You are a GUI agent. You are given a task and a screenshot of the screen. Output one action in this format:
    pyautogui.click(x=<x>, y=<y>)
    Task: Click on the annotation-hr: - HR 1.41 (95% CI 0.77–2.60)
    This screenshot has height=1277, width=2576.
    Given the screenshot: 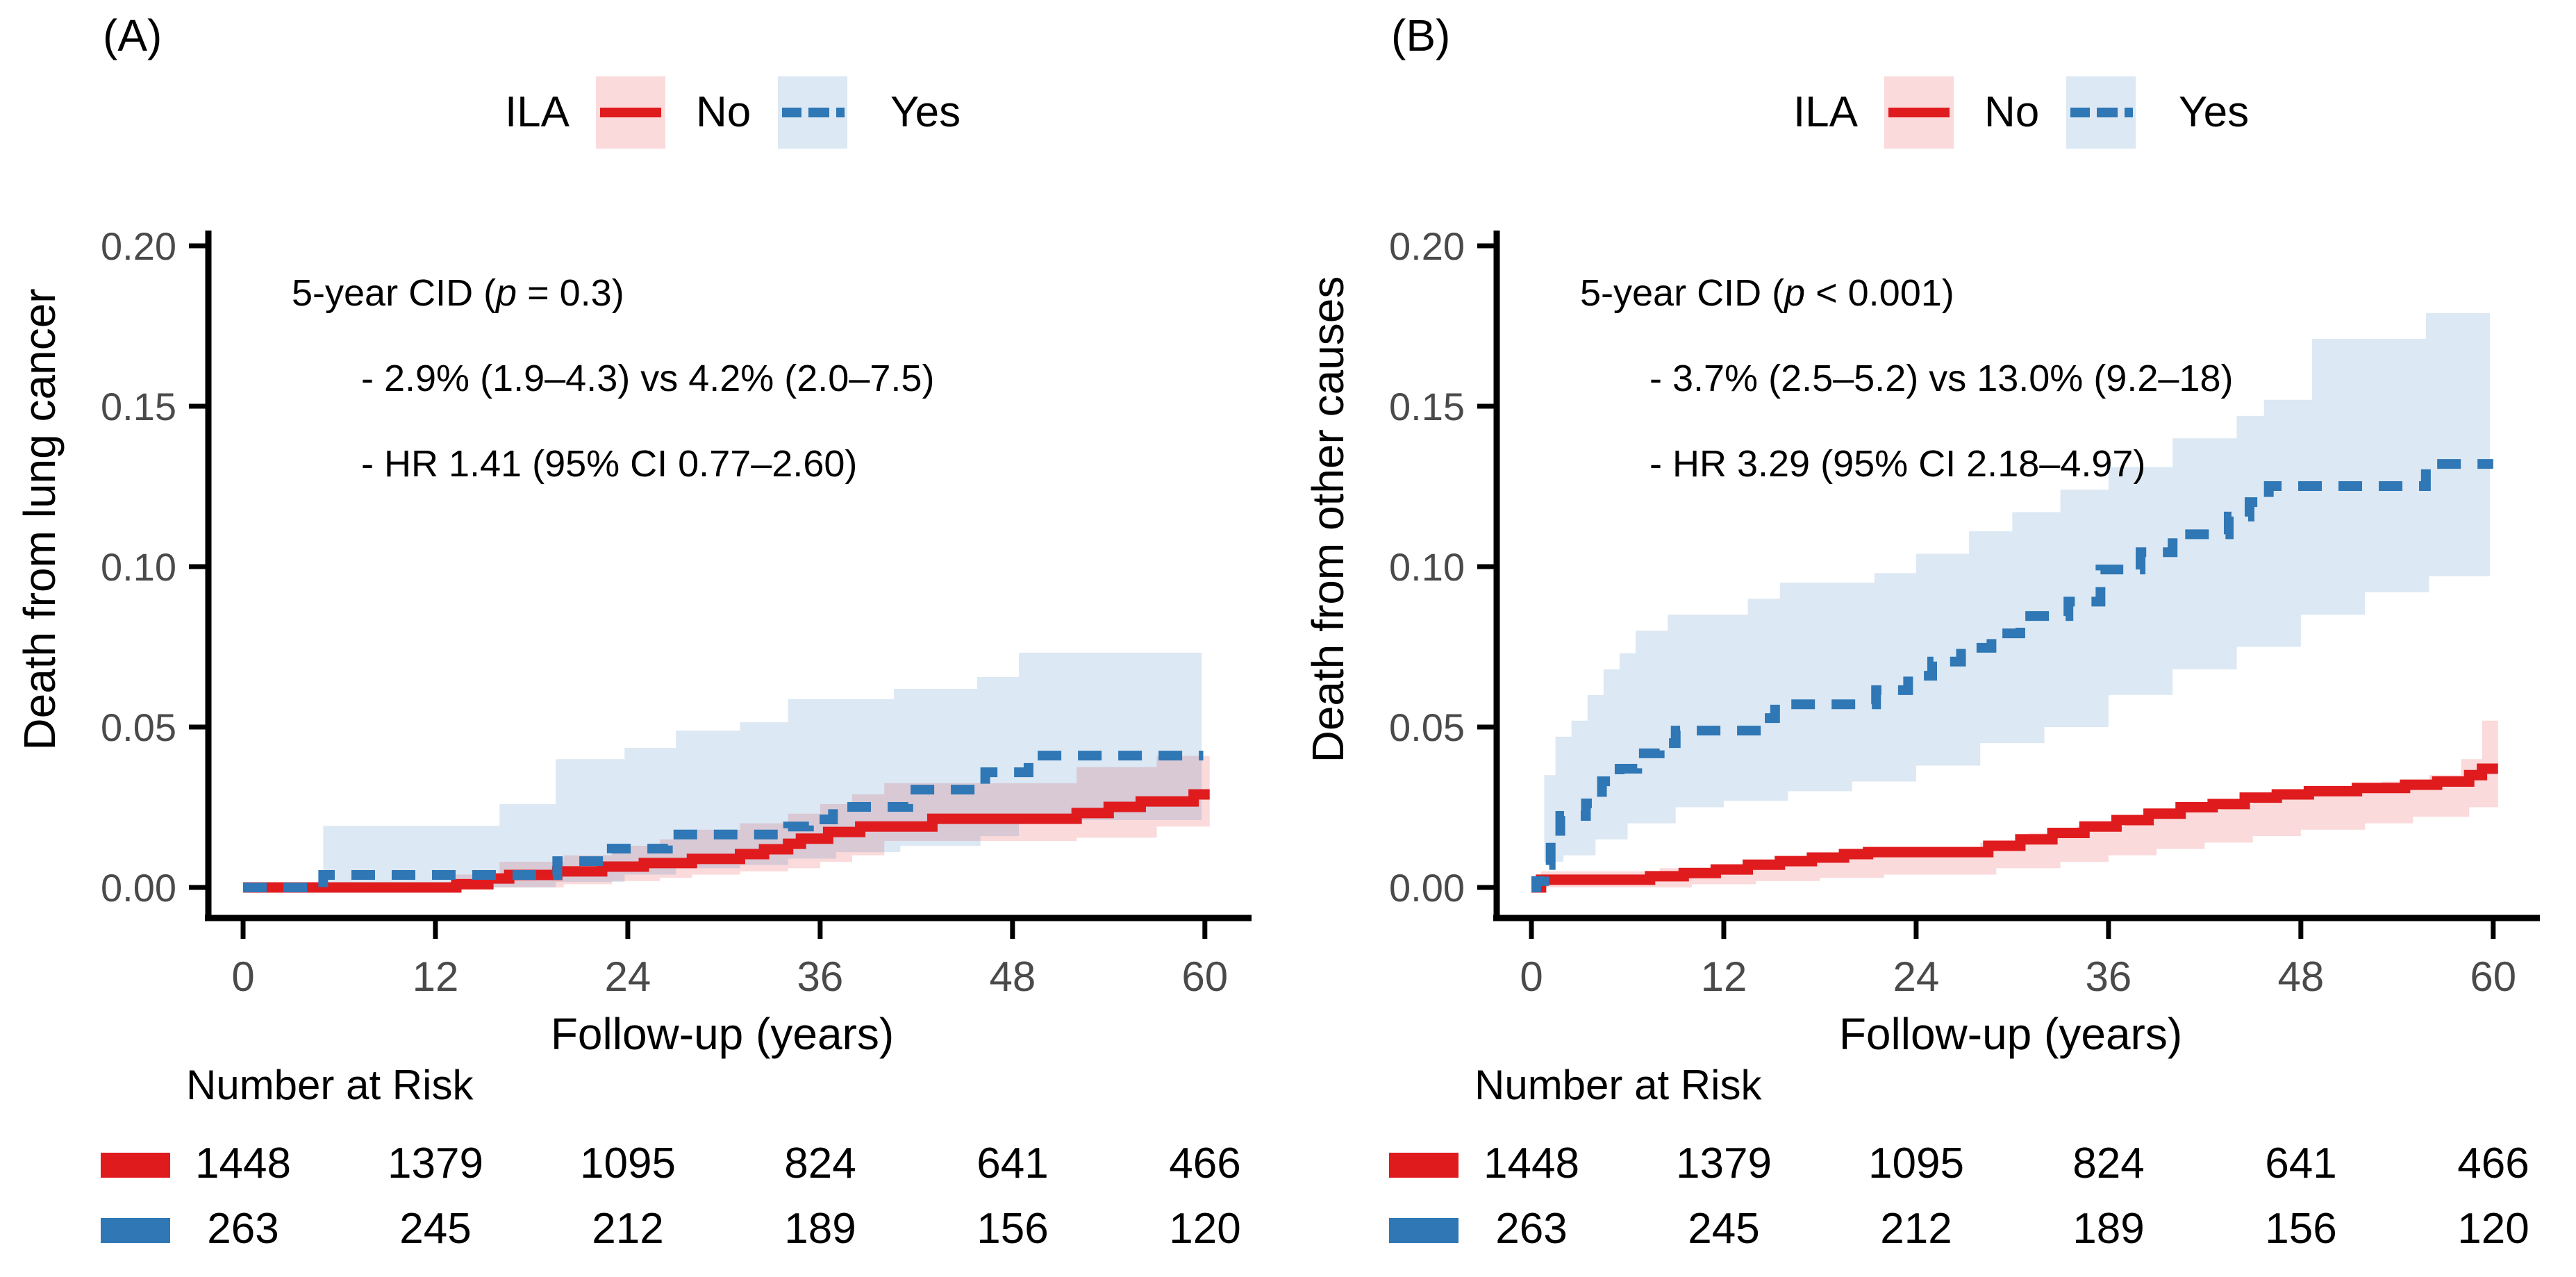 What is the action you would take?
    pyautogui.click(x=609, y=464)
    